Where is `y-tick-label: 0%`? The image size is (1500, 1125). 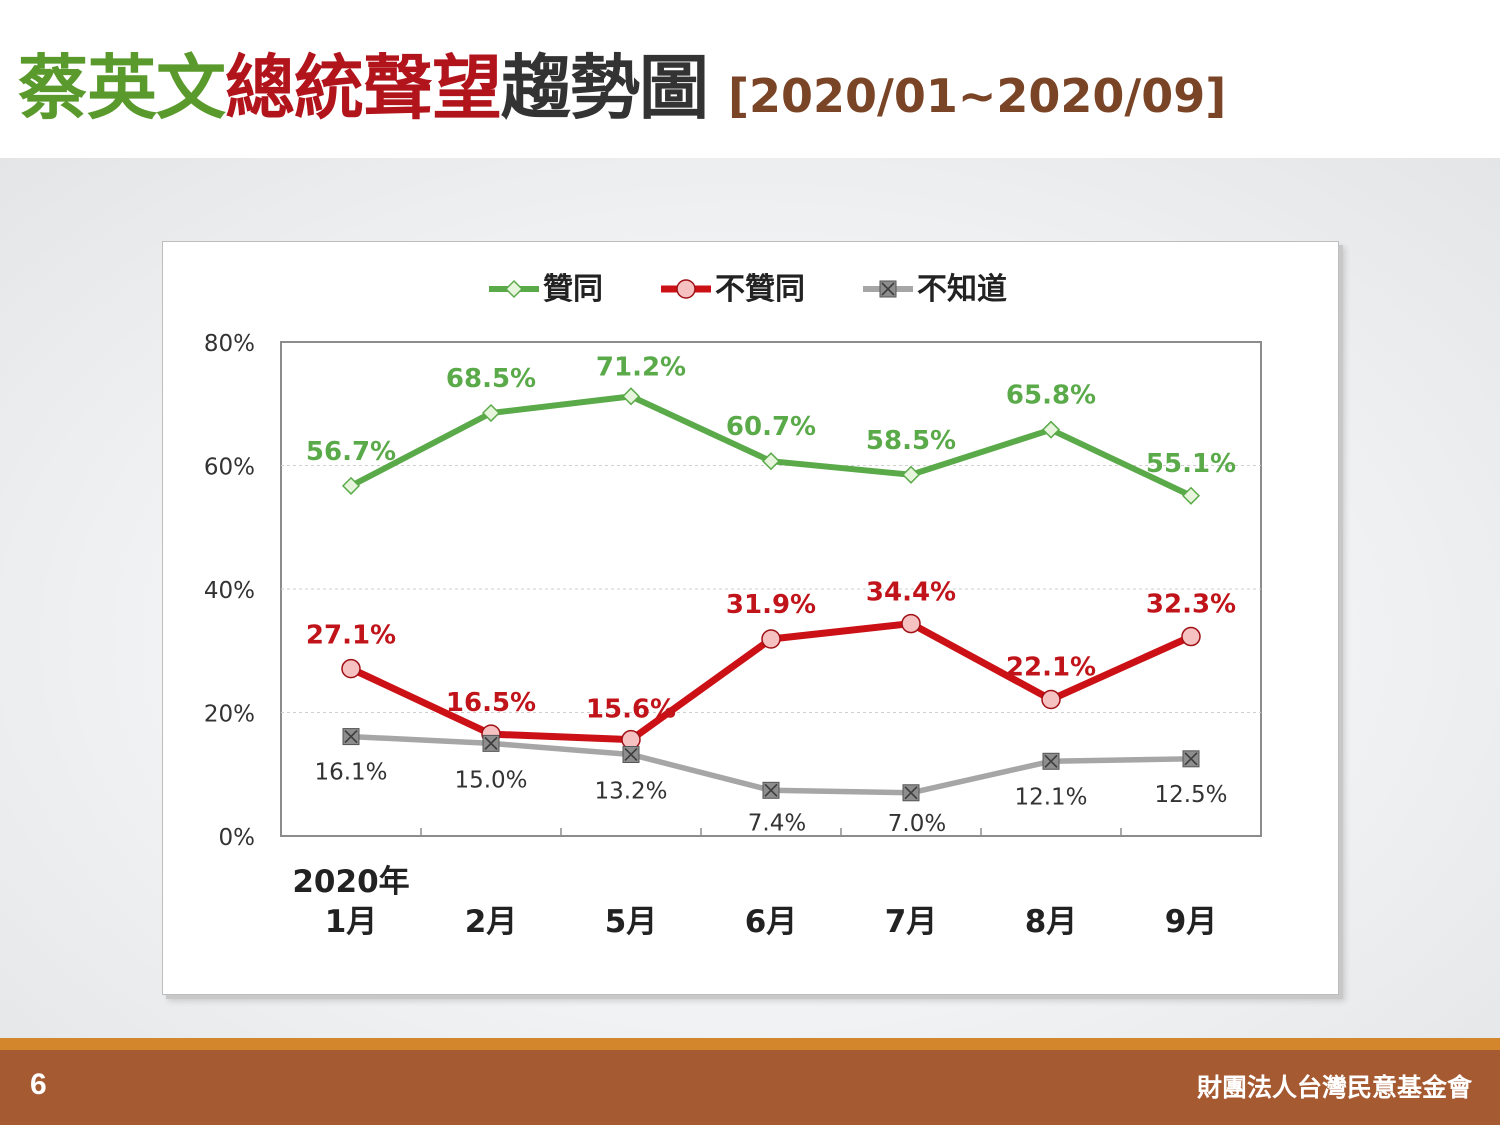
y-tick-label: 0% is located at coordinates (237, 838).